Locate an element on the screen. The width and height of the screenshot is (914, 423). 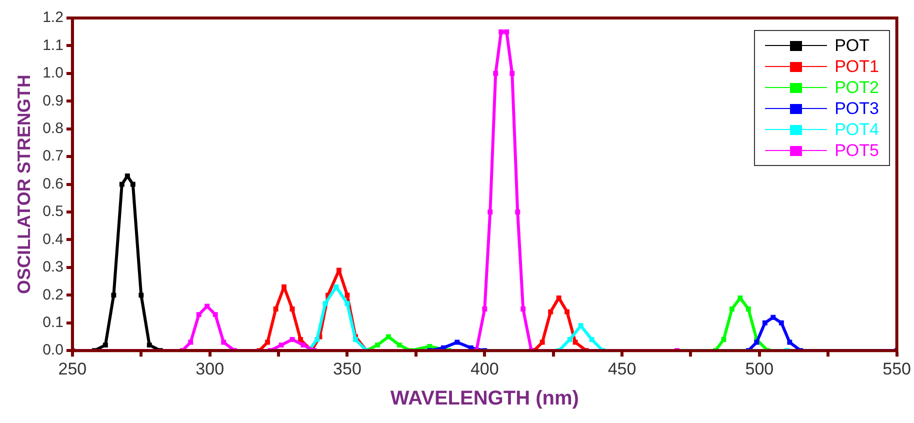
legend-label: POT4 is located at coordinates (856, 129).